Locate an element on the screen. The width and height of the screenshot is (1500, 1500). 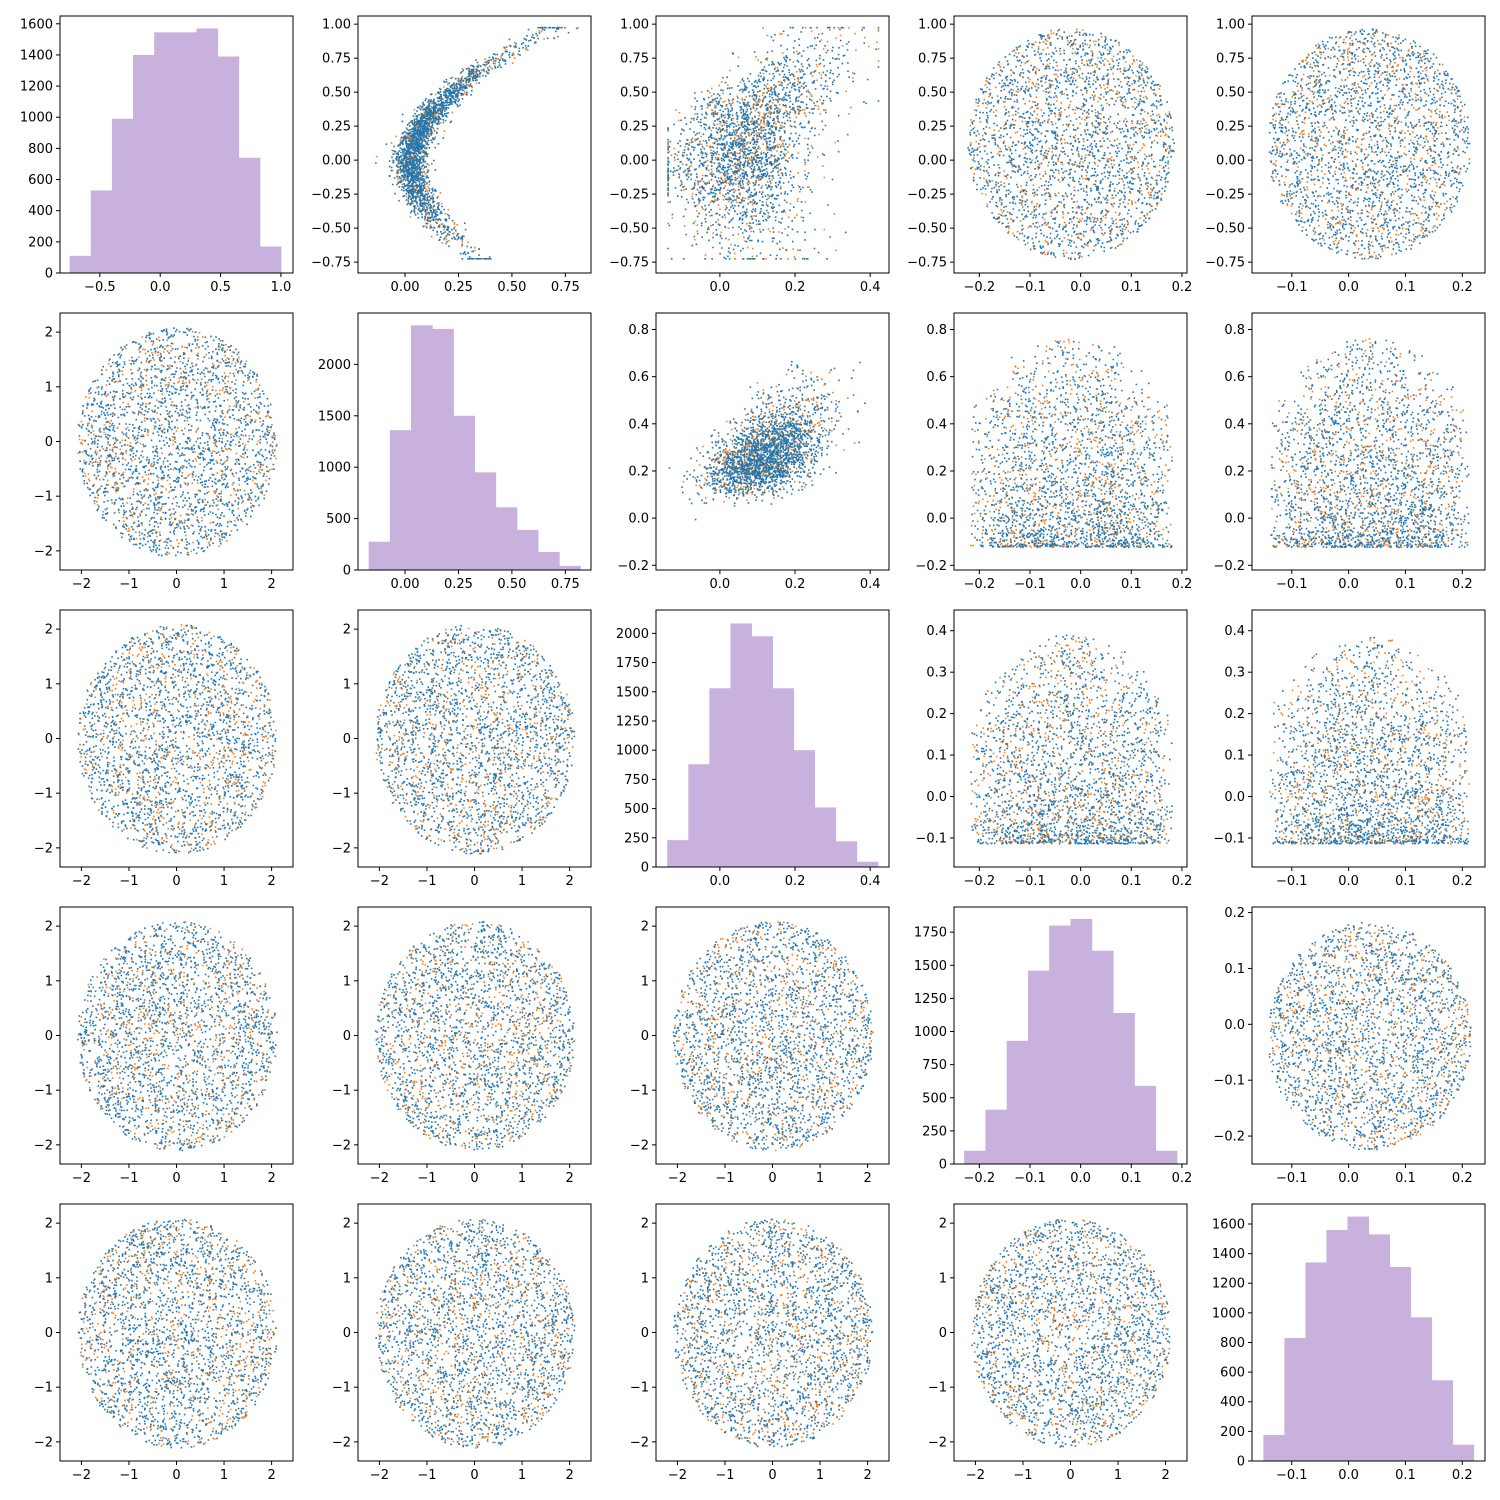
x-tick-label: 1 is located at coordinates (522, 1178).